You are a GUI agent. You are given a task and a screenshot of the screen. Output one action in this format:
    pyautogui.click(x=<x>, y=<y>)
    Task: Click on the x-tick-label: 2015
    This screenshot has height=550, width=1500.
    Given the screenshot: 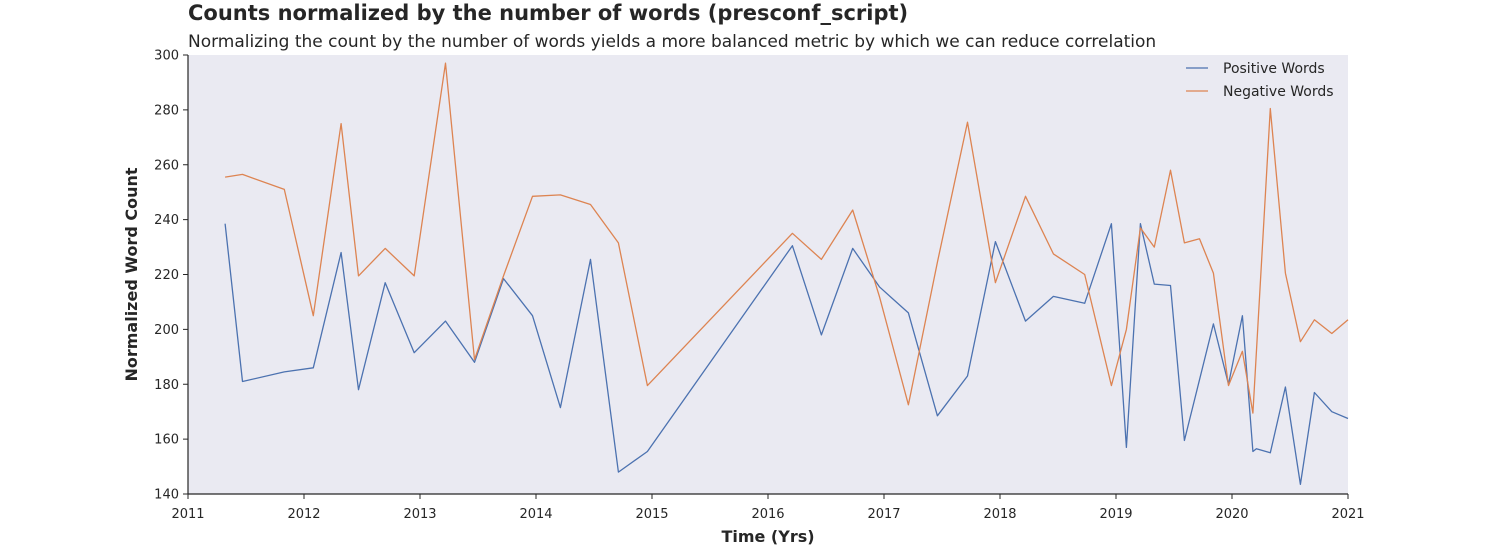 What is the action you would take?
    pyautogui.click(x=651, y=514)
    